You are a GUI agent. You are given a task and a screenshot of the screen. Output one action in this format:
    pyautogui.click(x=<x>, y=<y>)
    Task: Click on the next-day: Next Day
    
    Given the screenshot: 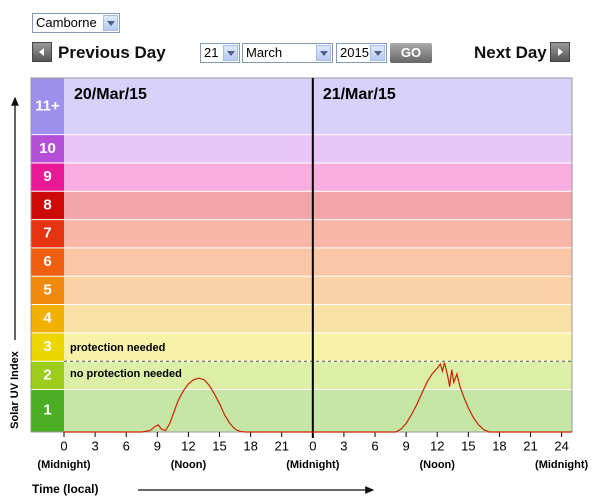 What is the action you would take?
    pyautogui.click(x=510, y=52)
    